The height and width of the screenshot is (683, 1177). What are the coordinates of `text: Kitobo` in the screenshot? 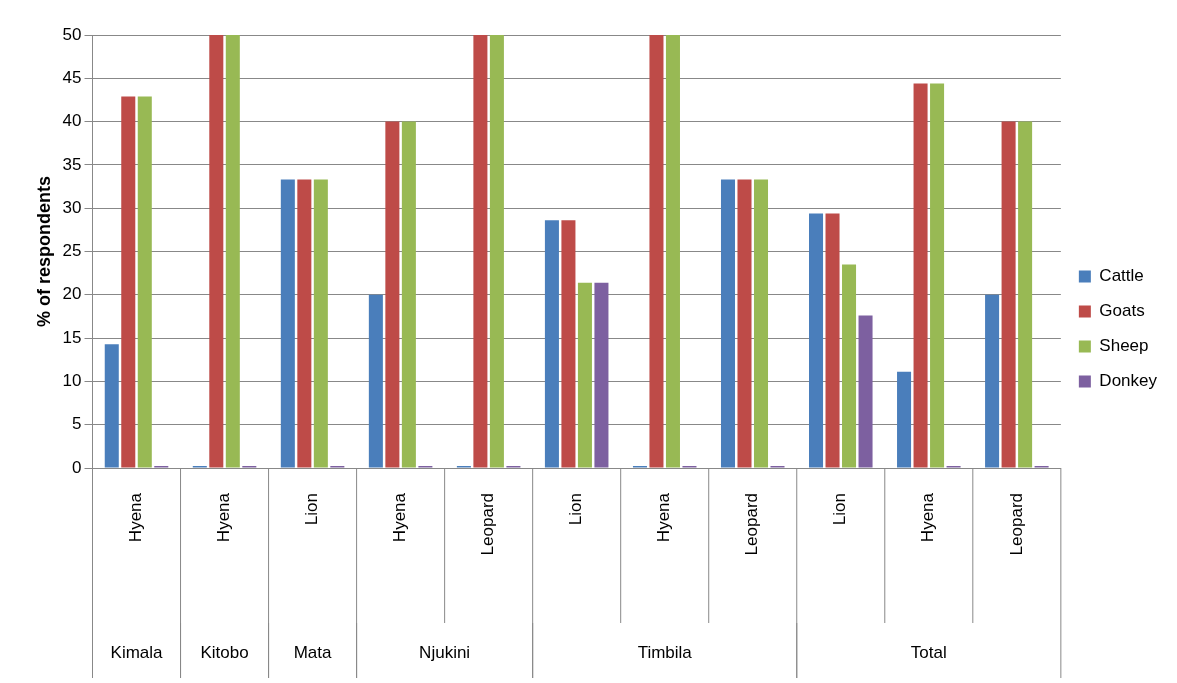 It's located at (224, 652).